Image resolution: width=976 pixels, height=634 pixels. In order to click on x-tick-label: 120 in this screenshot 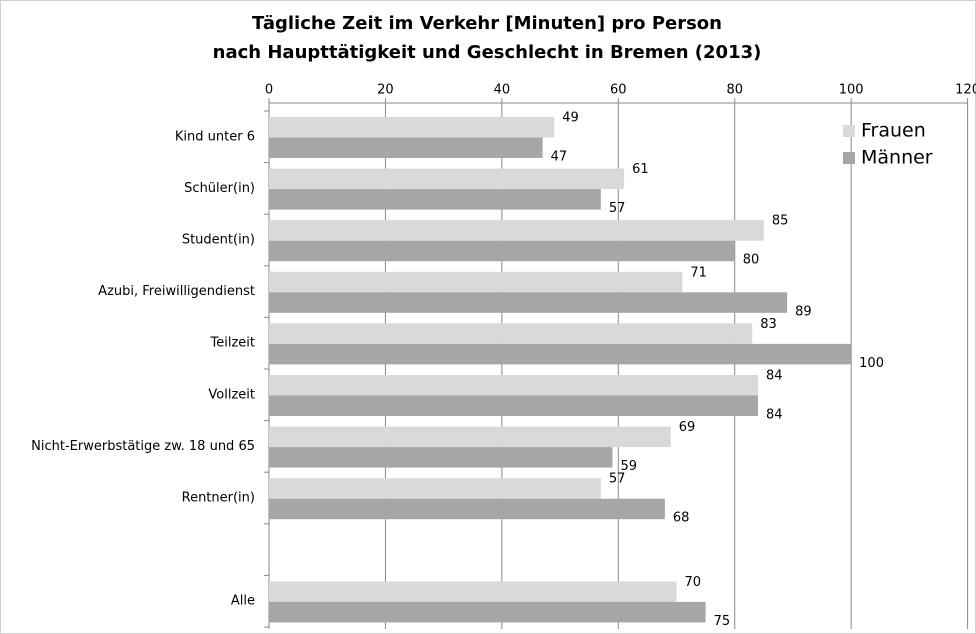, I will do `click(965, 90)`.